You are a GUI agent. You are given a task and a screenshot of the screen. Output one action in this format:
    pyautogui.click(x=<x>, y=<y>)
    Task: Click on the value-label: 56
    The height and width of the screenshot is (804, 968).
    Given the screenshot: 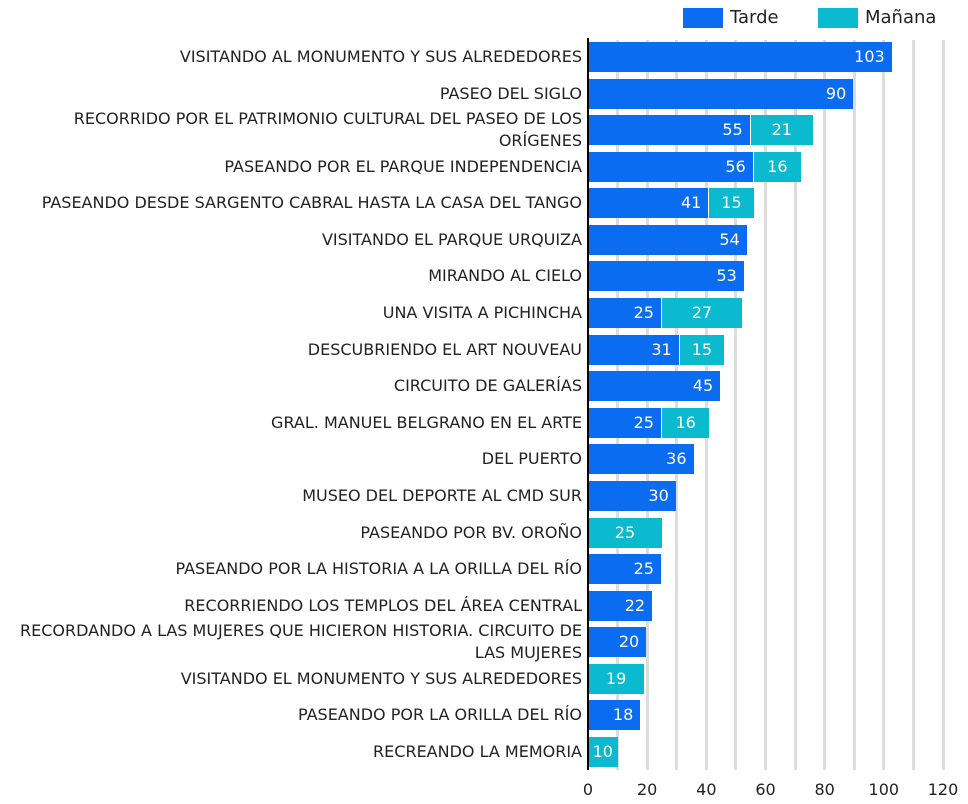 What is the action you would take?
    pyautogui.click(x=735, y=166)
    